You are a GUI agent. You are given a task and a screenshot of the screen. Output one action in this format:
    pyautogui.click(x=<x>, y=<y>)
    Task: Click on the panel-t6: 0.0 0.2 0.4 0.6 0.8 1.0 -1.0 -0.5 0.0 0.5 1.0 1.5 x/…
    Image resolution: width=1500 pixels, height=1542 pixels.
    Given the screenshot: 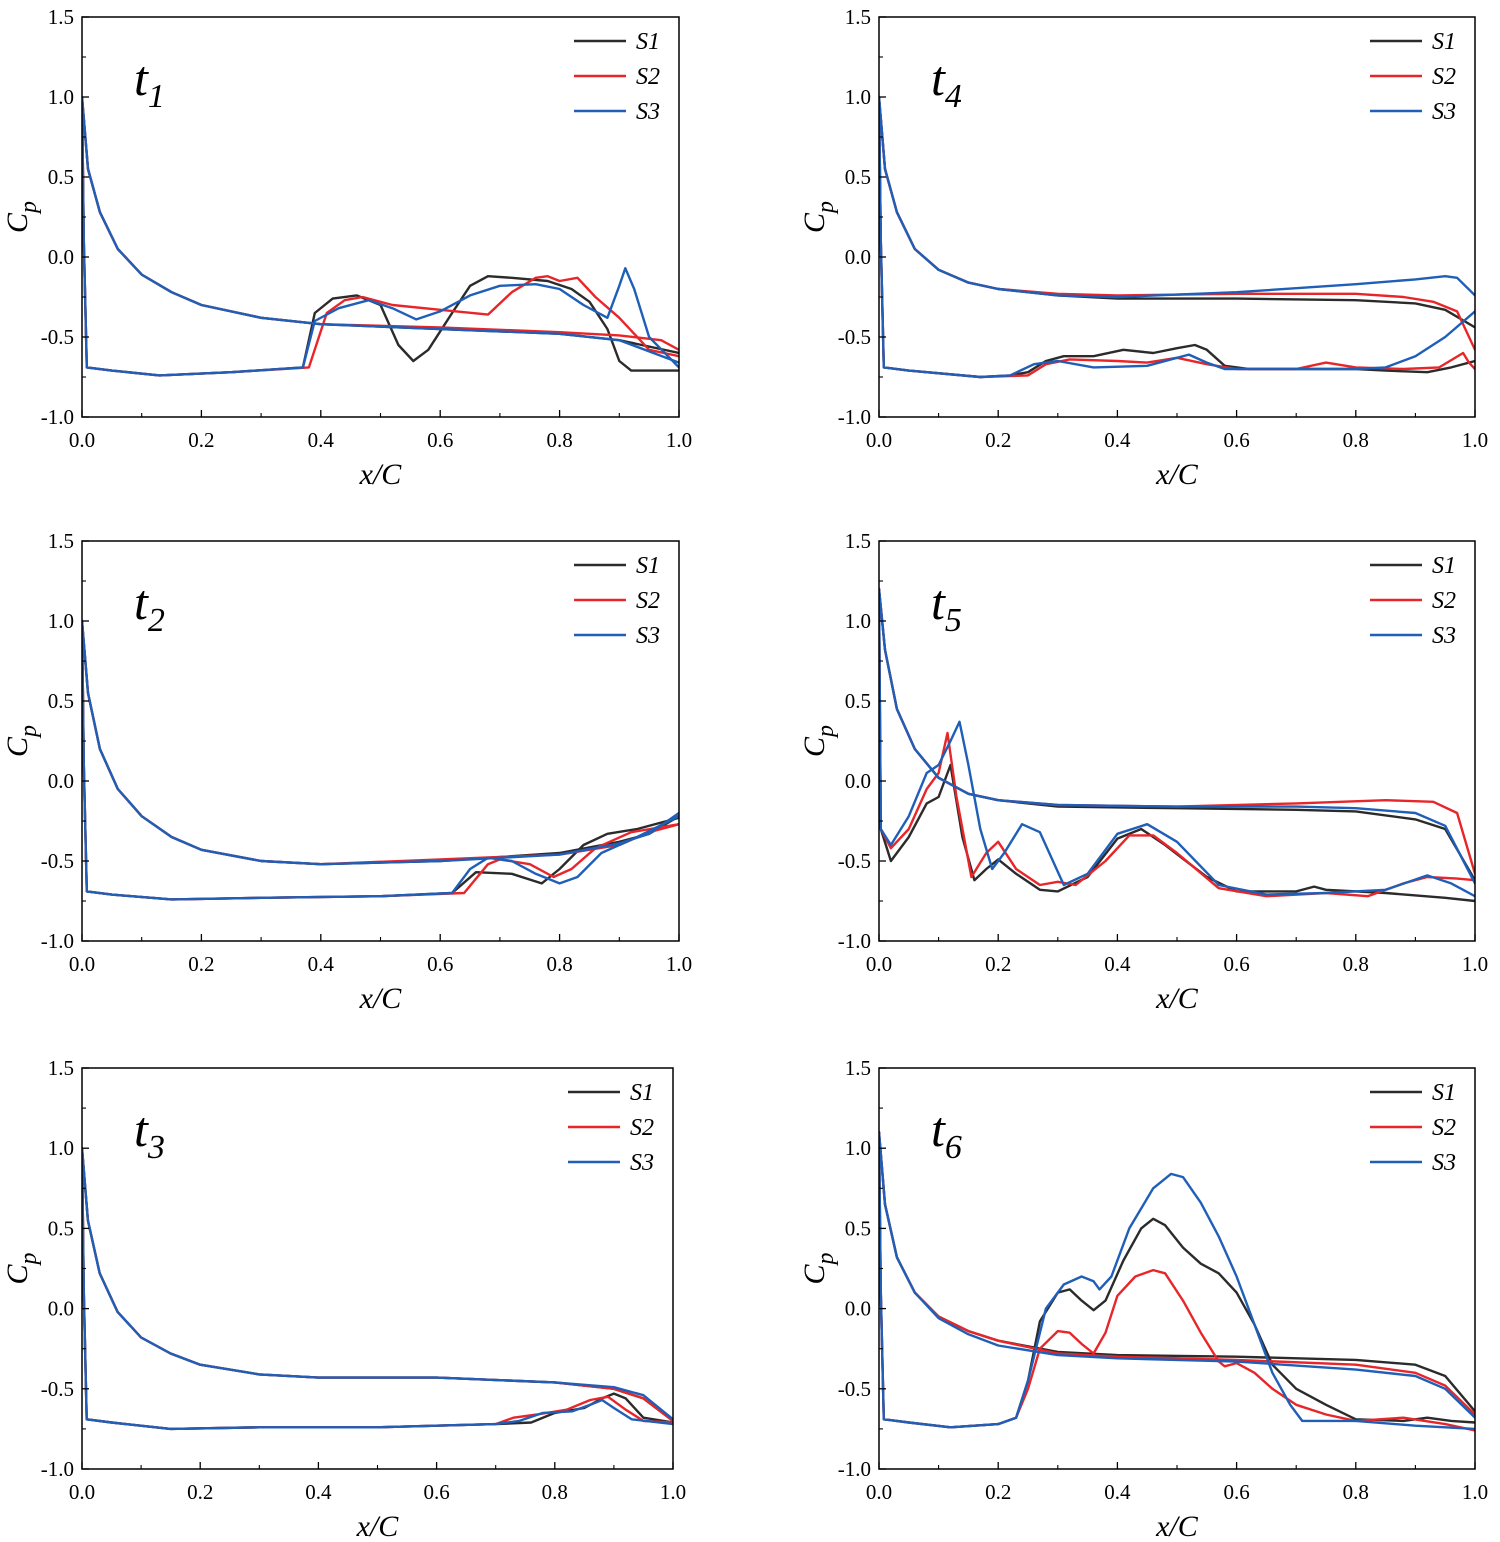 What is the action you would take?
    pyautogui.click(x=1143, y=1299)
    